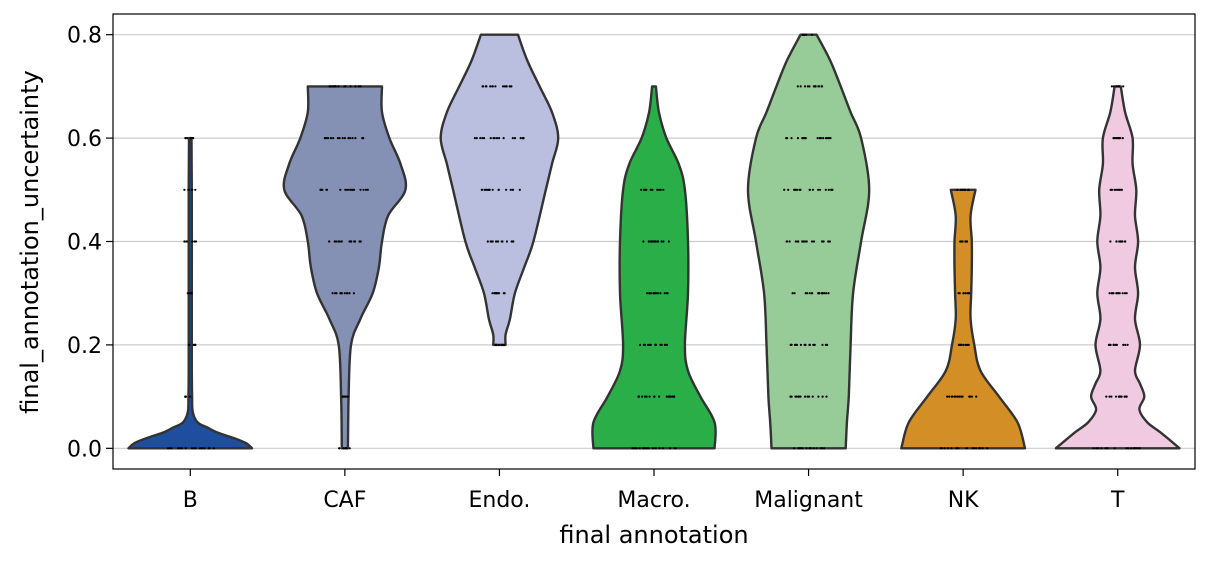 The width and height of the screenshot is (1209, 564). What do you see at coordinates (654, 267) in the screenshot?
I see `violin-macro` at bounding box center [654, 267].